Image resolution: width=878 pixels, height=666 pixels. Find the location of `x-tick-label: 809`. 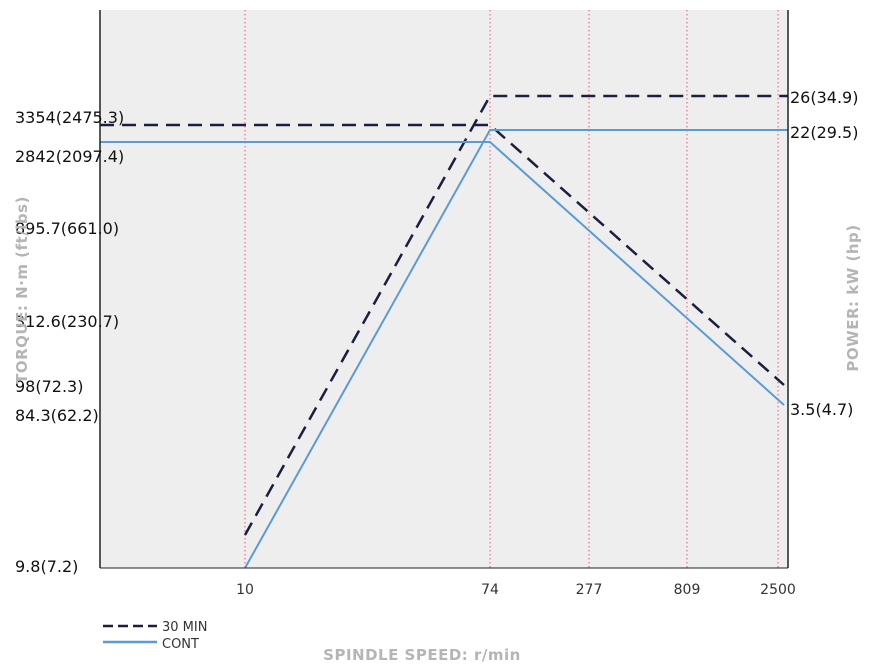

x-tick-label: 809 is located at coordinates (687, 590).